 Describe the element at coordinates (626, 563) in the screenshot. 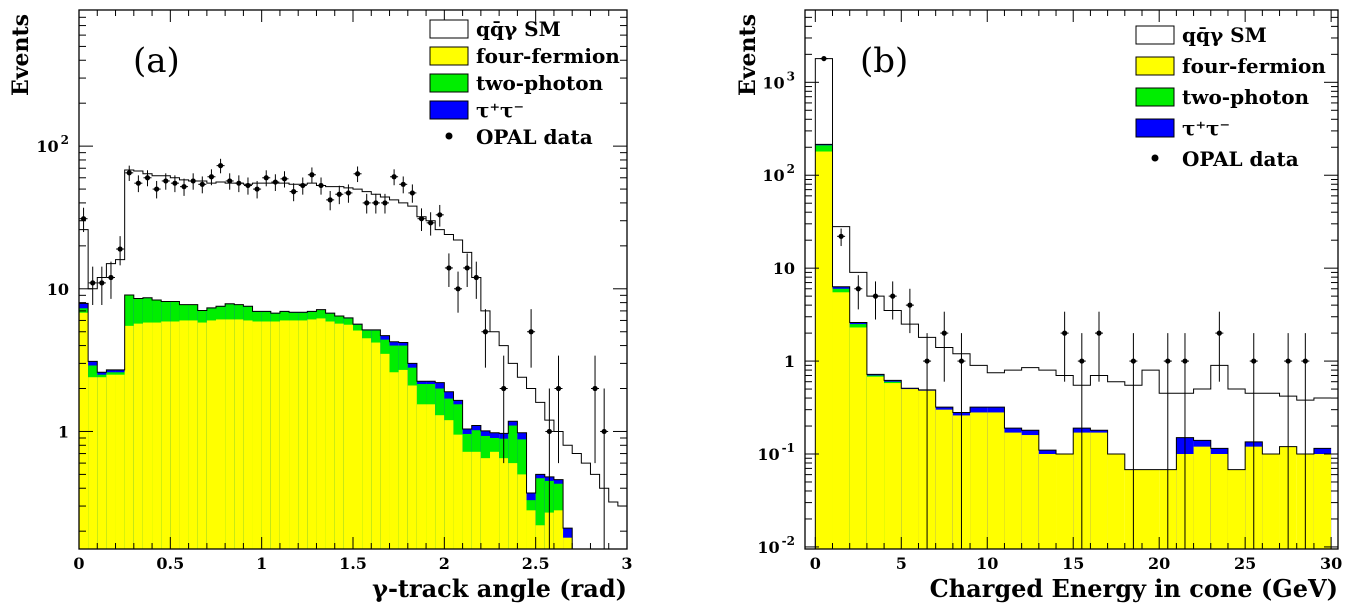

I see `x-tick-label: 3` at that location.